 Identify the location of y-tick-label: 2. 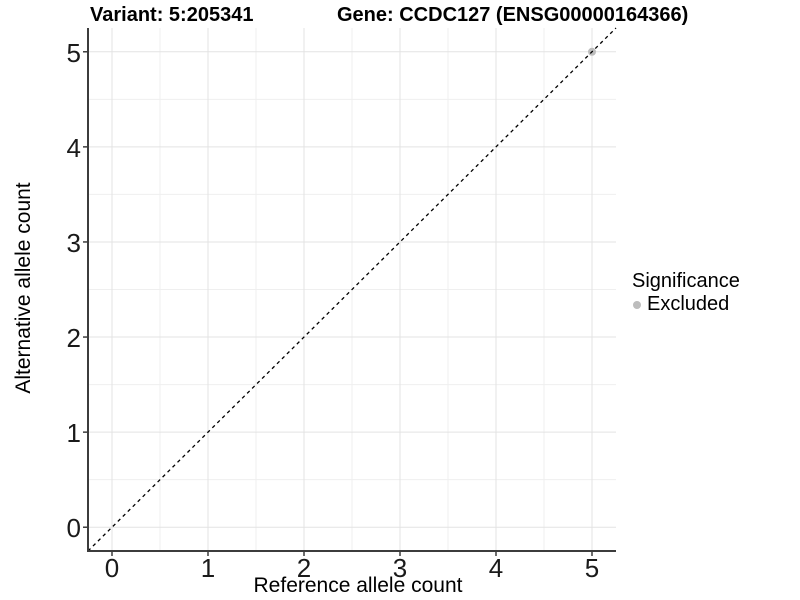
(74, 338).